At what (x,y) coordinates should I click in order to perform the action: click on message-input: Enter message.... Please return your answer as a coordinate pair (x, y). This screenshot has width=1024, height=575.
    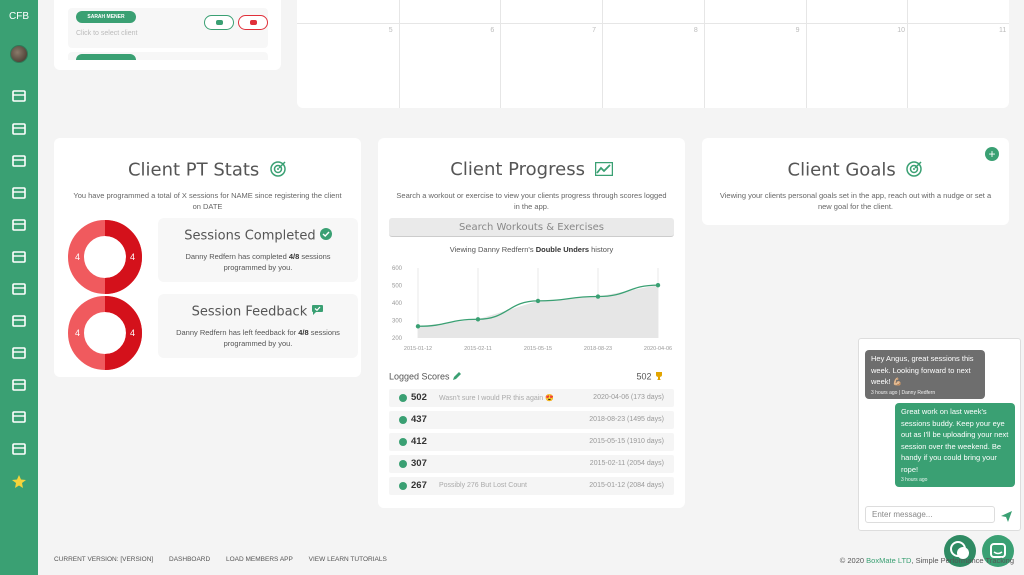
    Looking at the image, I should click on (930, 514).